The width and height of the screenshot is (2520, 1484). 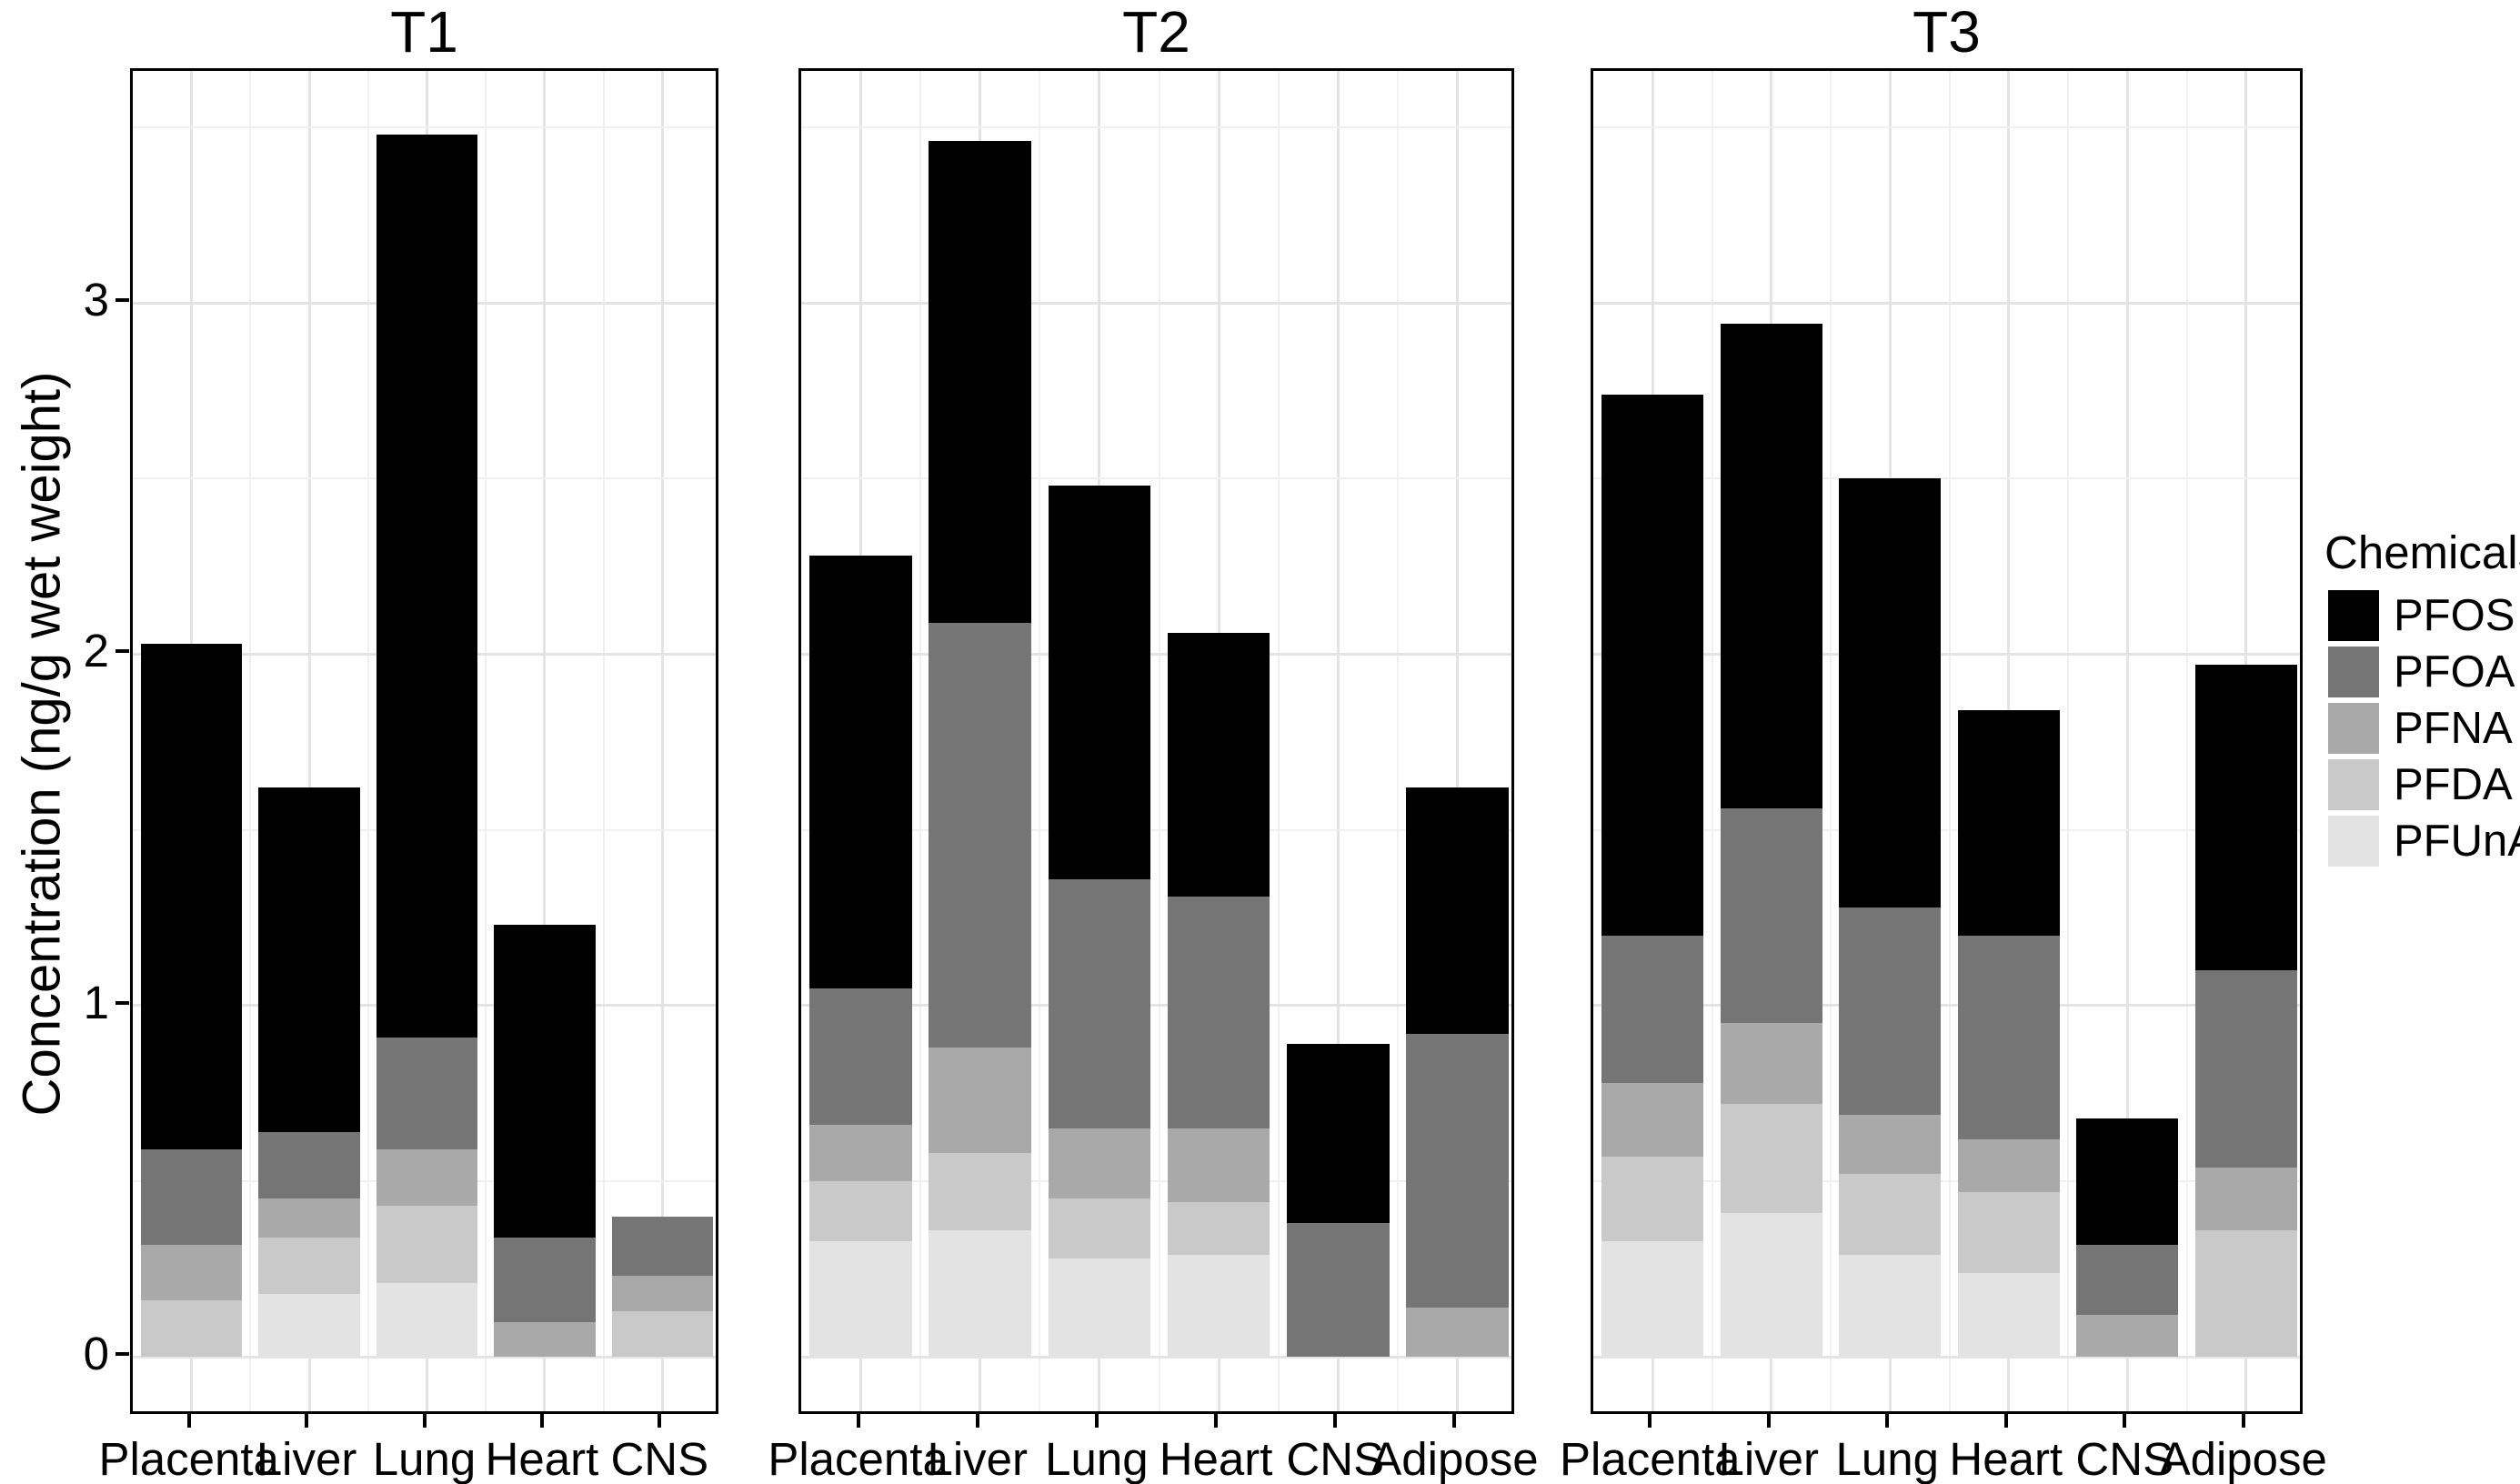 What do you see at coordinates (2422, 672) in the screenshot?
I see `legend-item-pfoa: PFOA` at bounding box center [2422, 672].